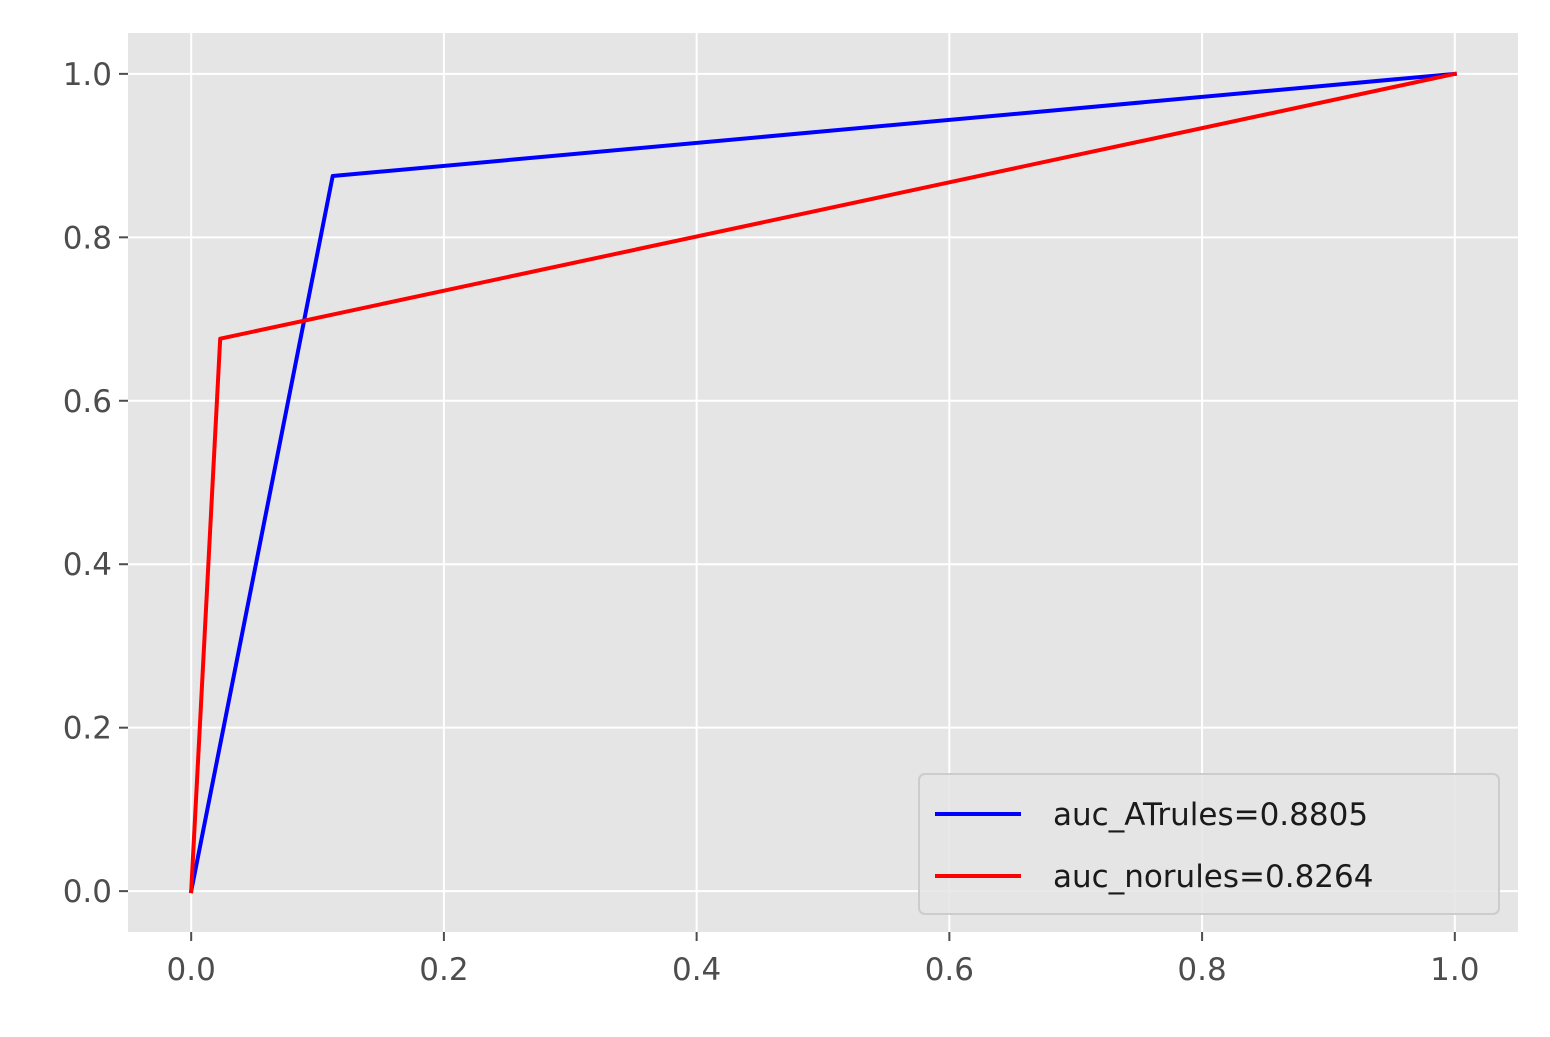  What do you see at coordinates (1454, 970) in the screenshot?
I see `x-tick-label: 1.0` at bounding box center [1454, 970].